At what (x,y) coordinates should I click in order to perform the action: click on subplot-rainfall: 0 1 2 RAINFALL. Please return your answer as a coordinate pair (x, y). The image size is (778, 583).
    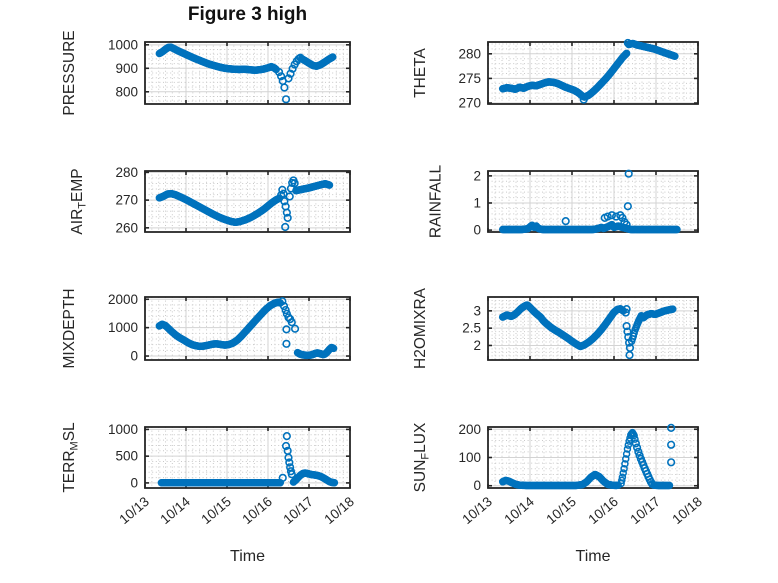
    Looking at the image, I should click on (563, 202).